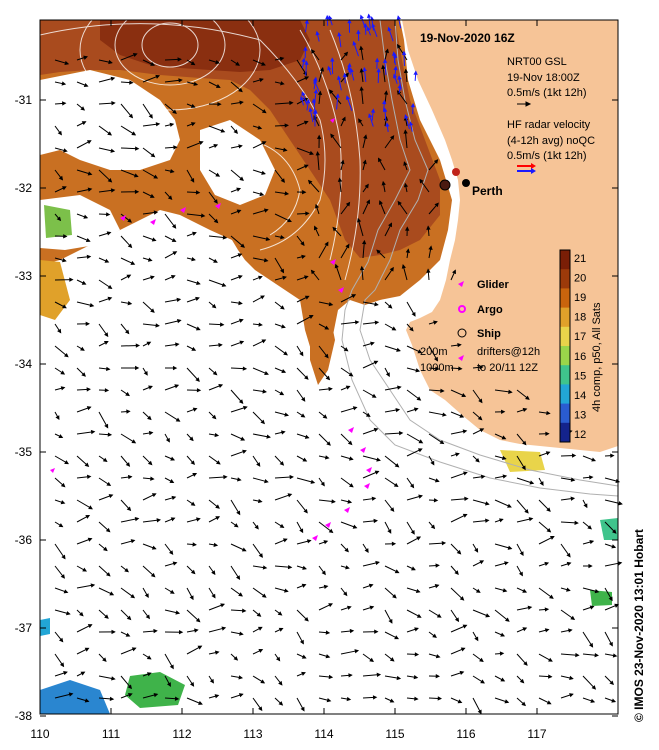 The image size is (659, 750). I want to click on colorbar-segment, so click(565, 356).